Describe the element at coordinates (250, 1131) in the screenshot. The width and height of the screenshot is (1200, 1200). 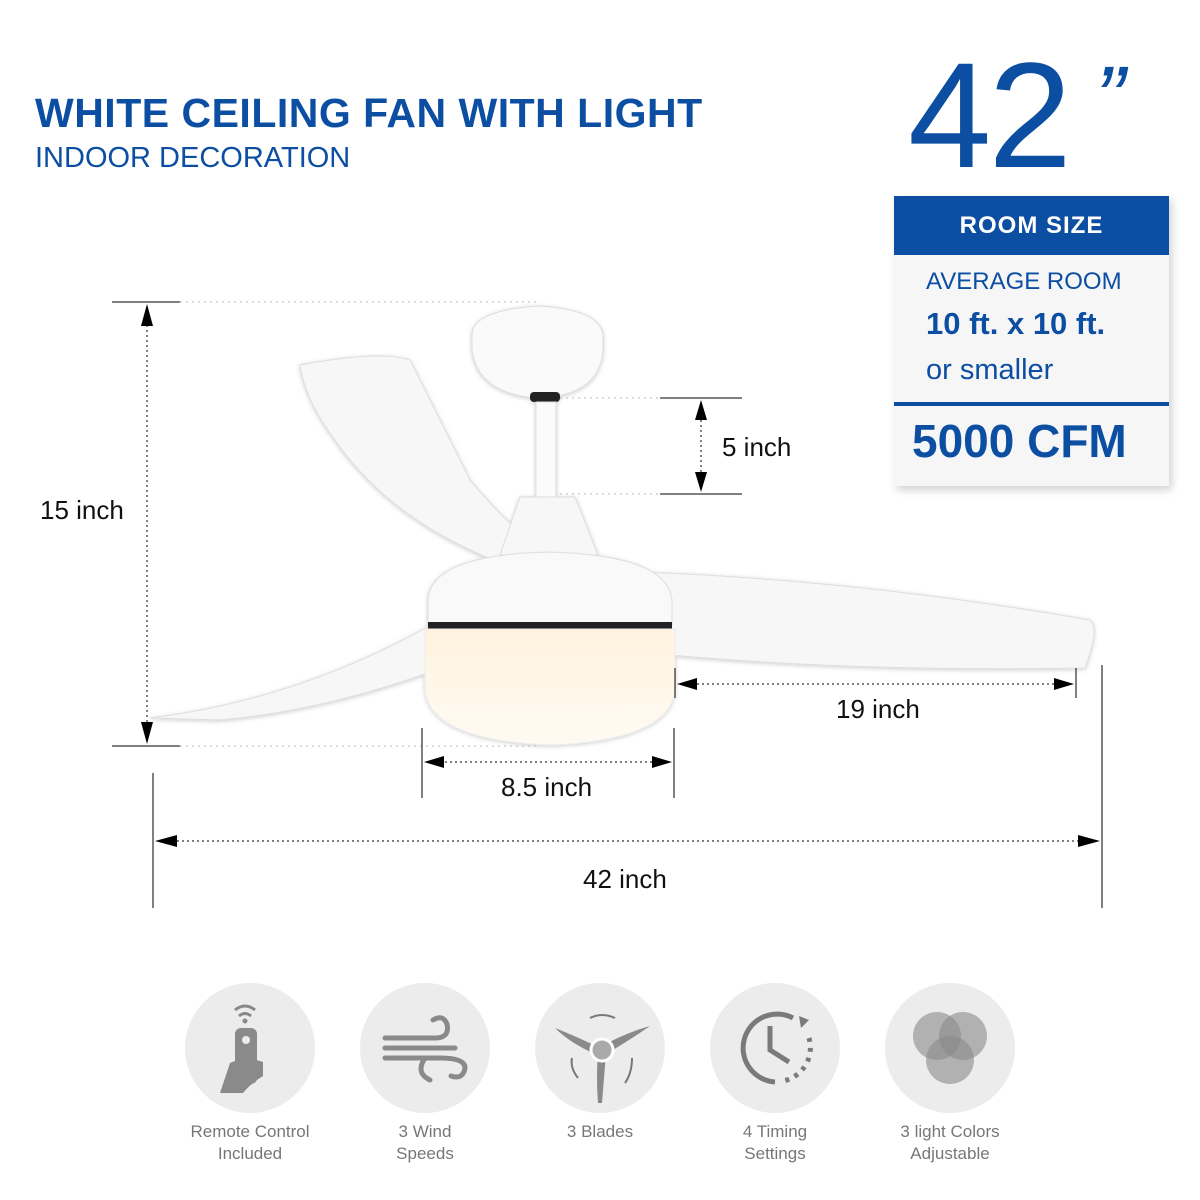
I see `feature-label: Remote Control` at that location.